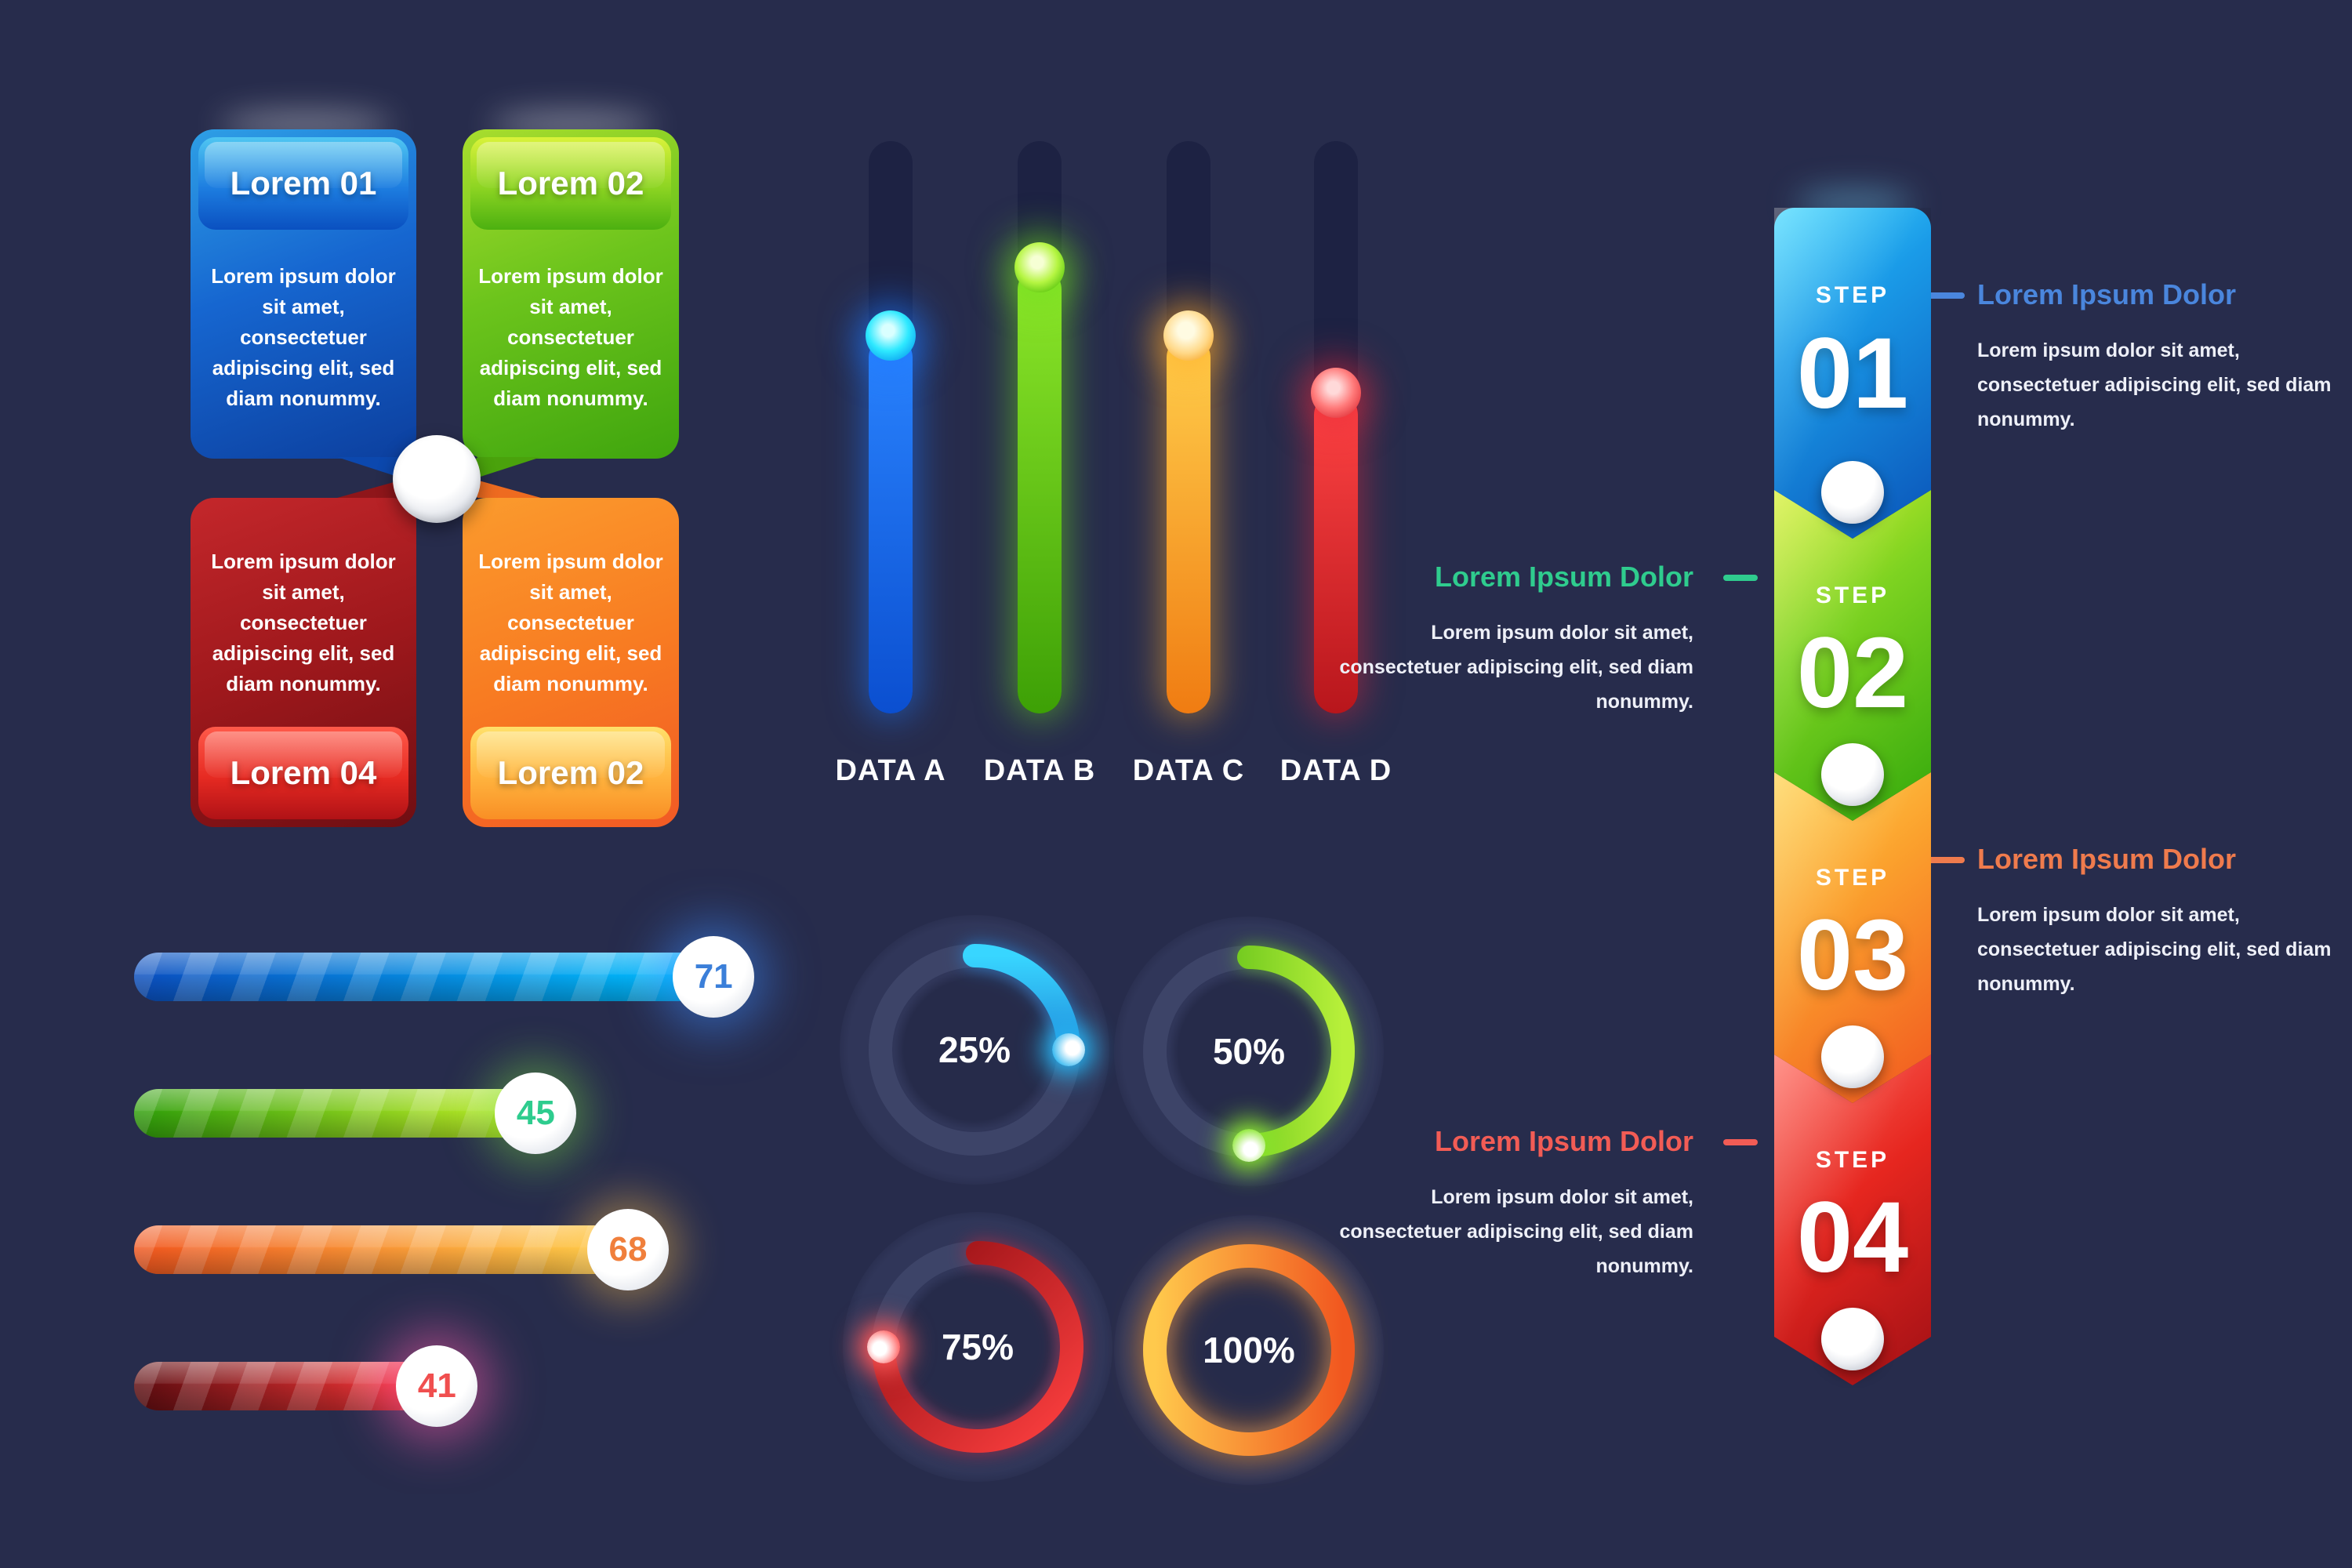 Image resolution: width=2352 pixels, height=1568 pixels. I want to click on card-title: Lorem 04, so click(303, 773).